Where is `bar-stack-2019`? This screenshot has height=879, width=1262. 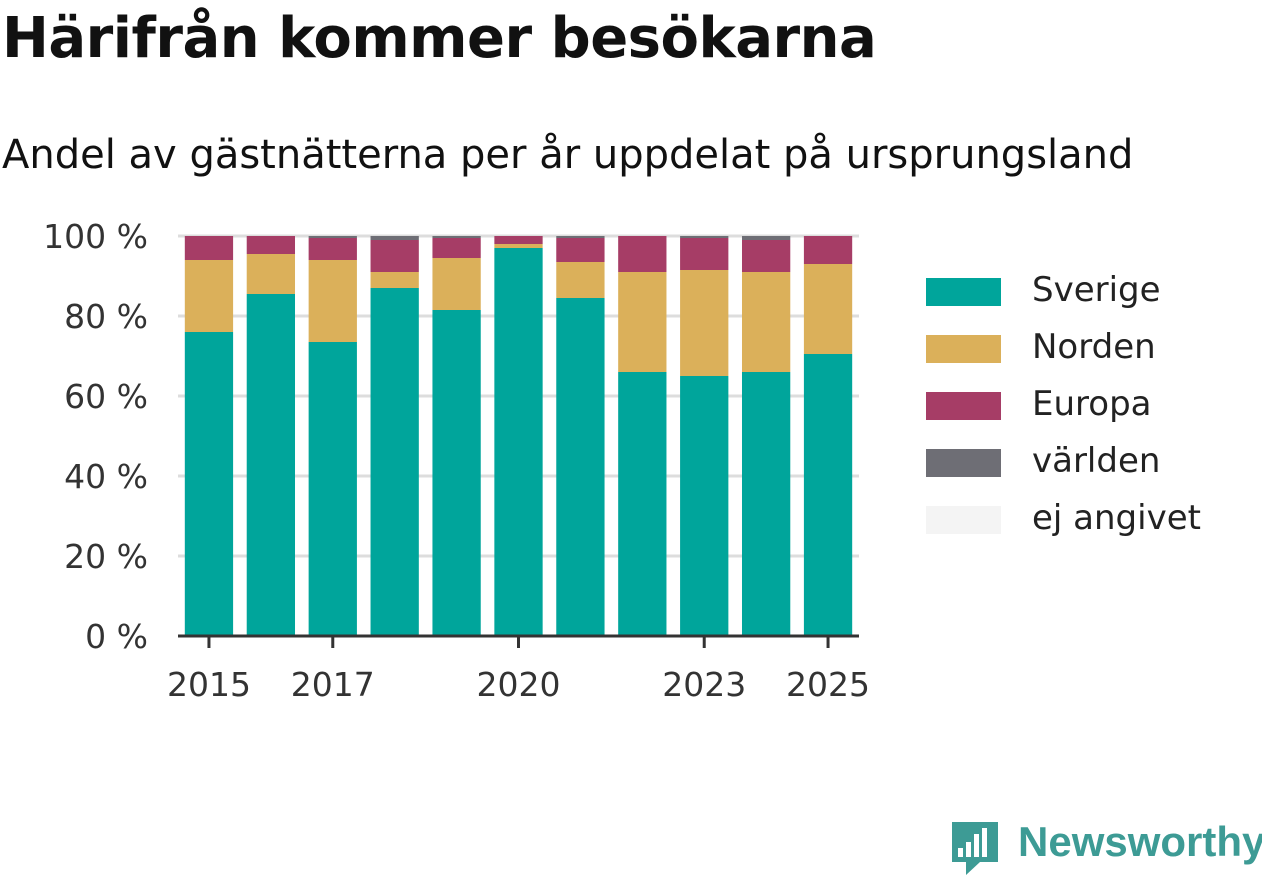 bar-stack-2019 is located at coordinates (456, 436).